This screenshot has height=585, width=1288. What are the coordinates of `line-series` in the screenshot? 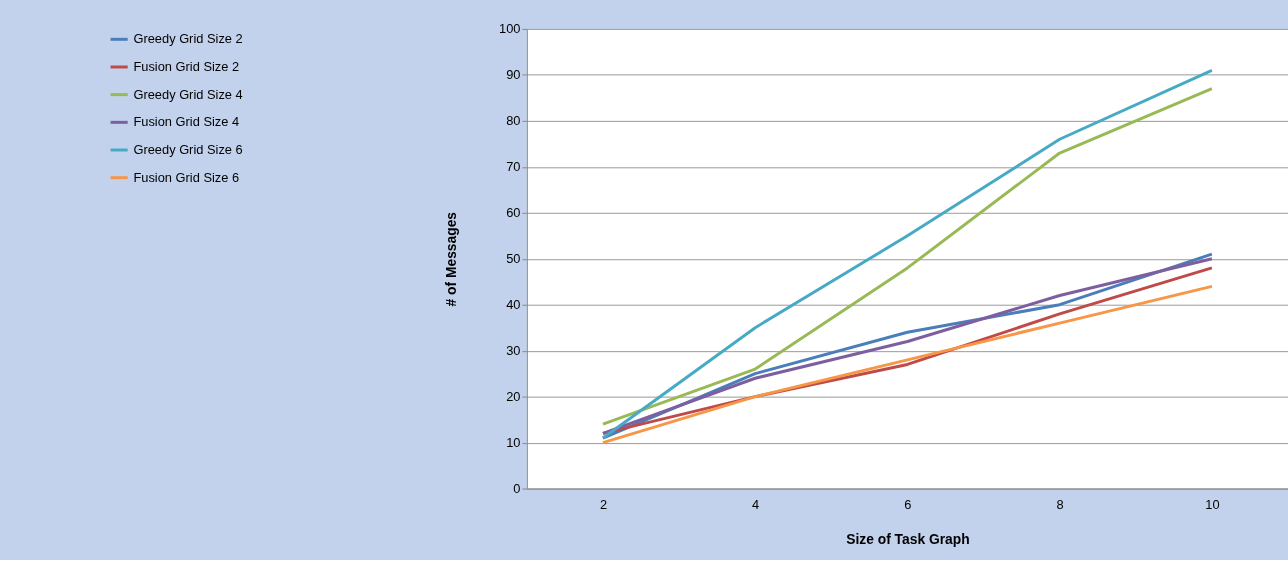 It's located at (907, 364).